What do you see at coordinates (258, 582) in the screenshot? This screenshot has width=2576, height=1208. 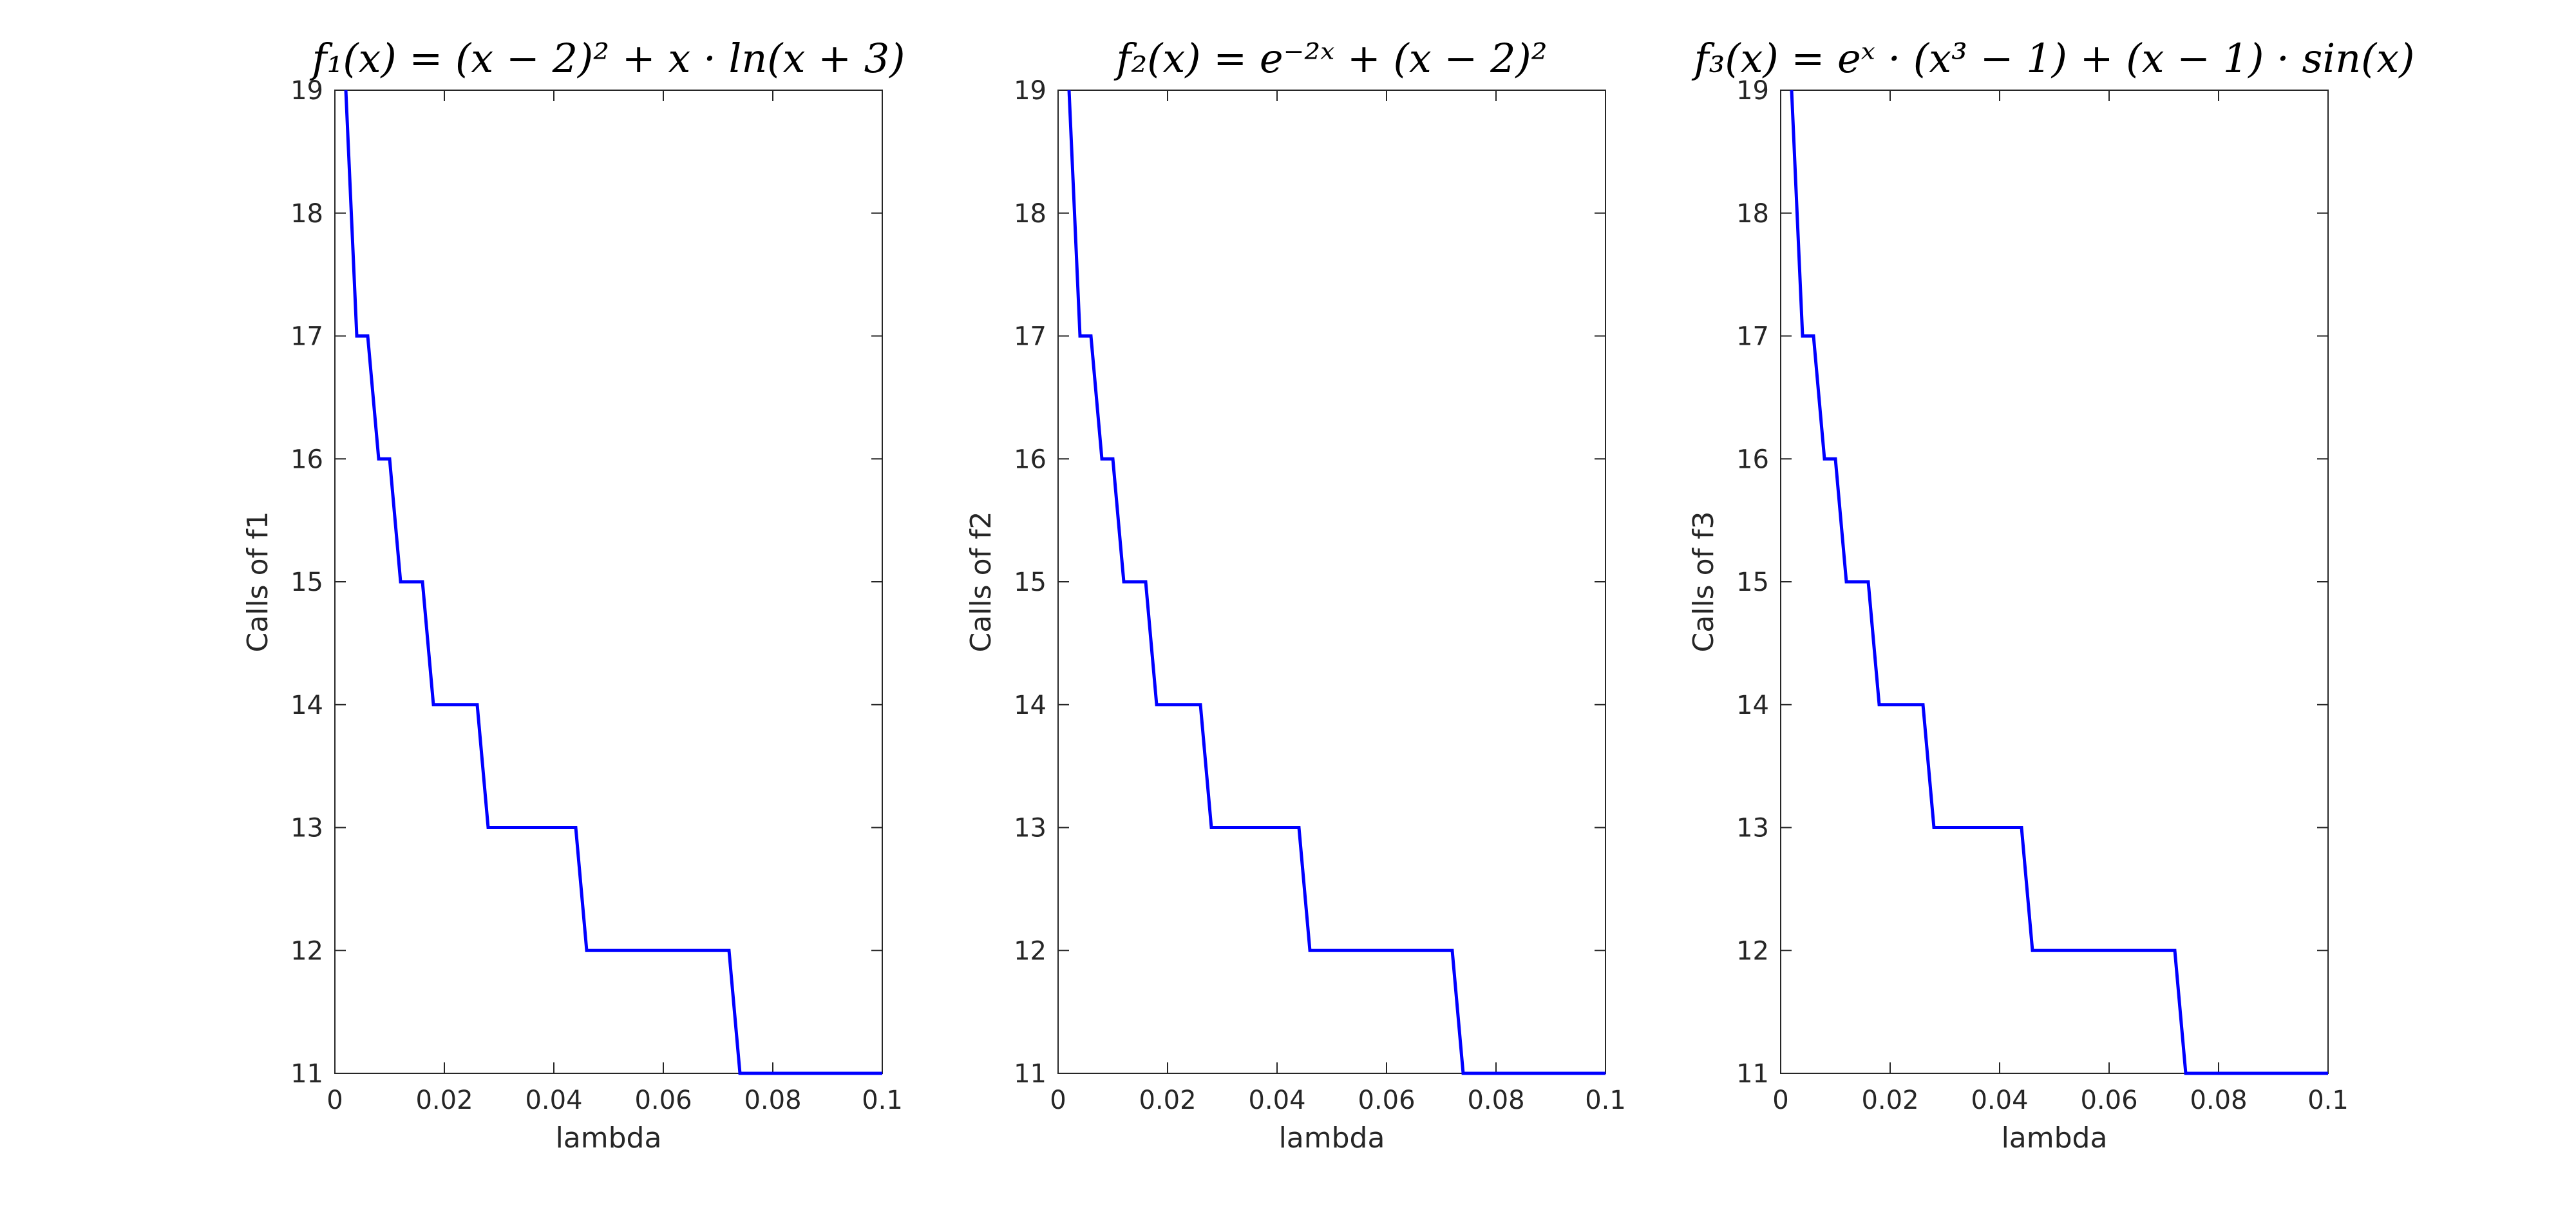 I see `y-axis-label: Calls of f1` at bounding box center [258, 582].